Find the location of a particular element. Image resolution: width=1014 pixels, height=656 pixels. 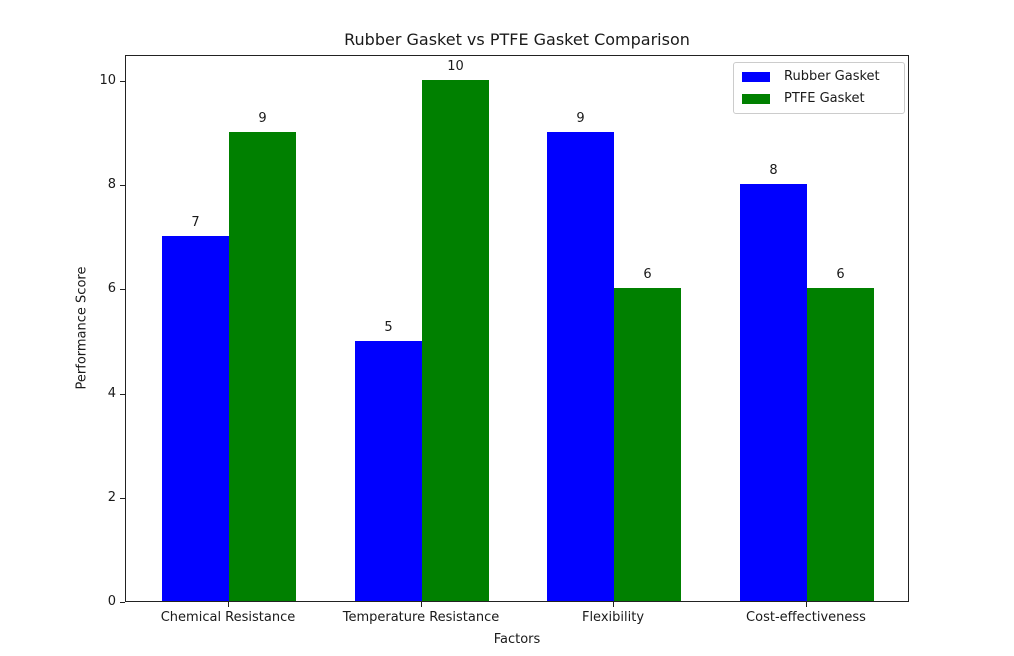

x-tick-label: Cost-effectiveness is located at coordinates (806, 617).